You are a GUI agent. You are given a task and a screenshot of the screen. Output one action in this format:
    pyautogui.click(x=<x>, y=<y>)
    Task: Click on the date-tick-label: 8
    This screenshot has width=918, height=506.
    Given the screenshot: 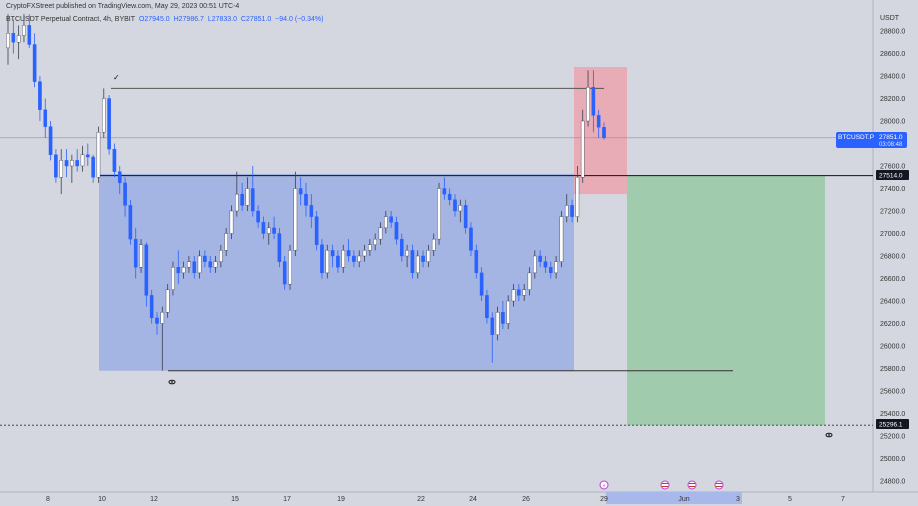 What is the action you would take?
    pyautogui.click(x=48, y=499)
    